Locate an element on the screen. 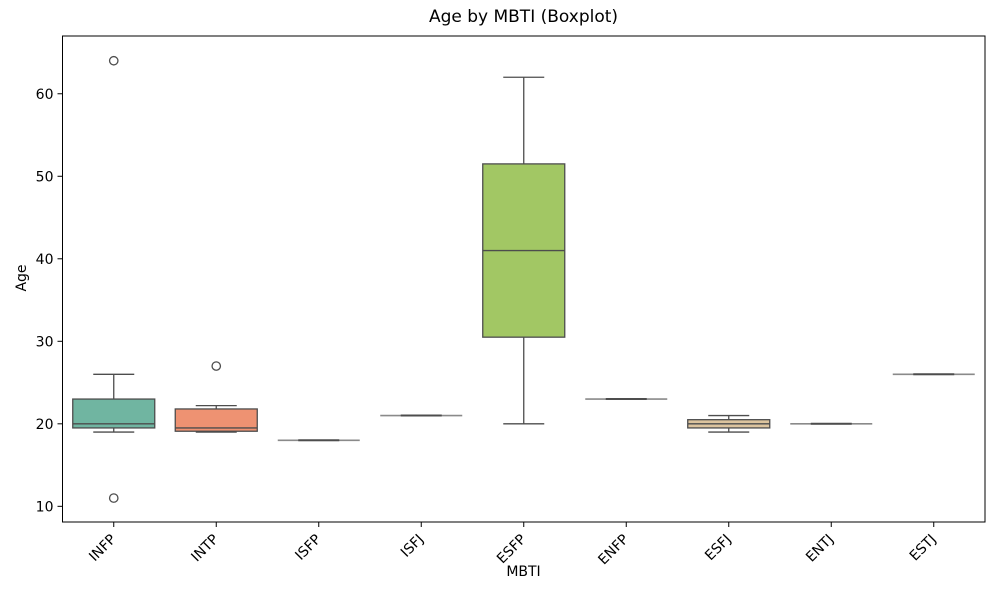  y-tick-label: 30 is located at coordinates (45, 342).